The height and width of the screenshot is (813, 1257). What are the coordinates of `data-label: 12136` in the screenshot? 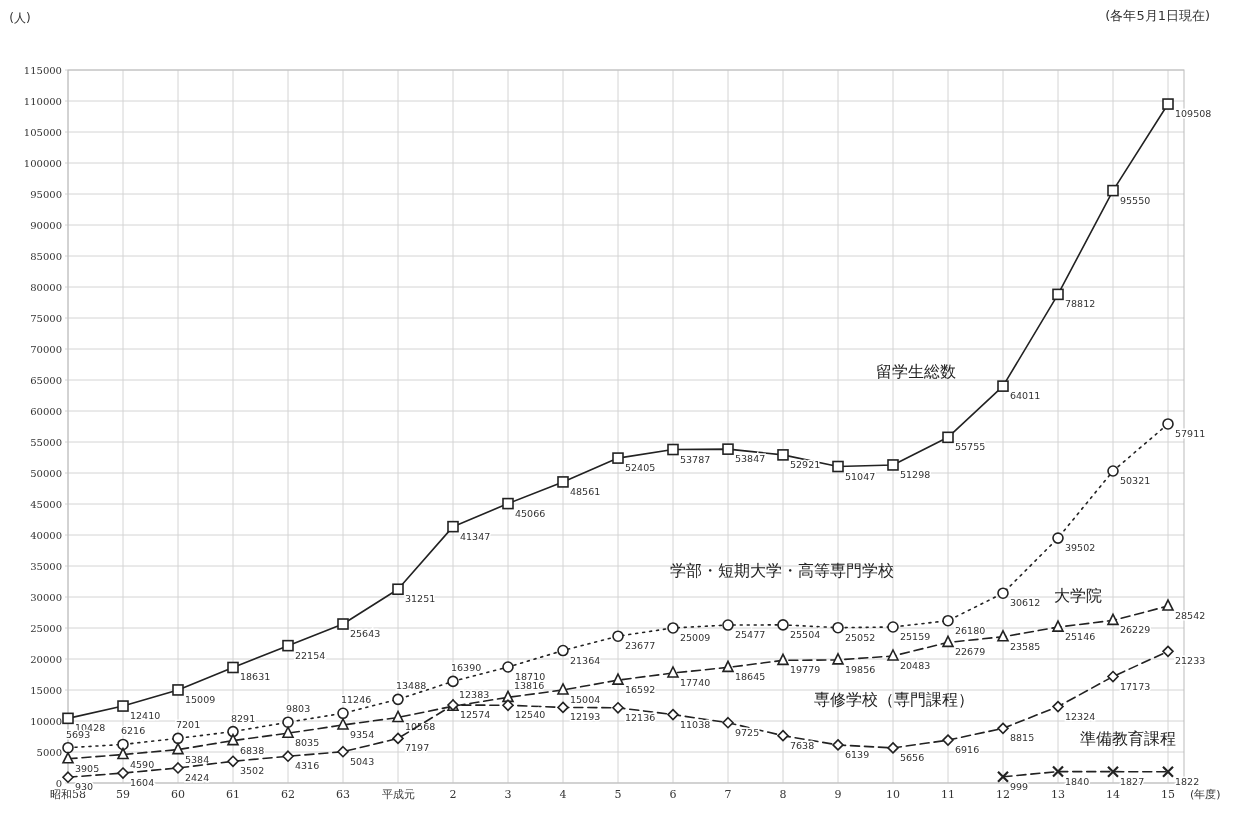 It's located at (640, 717).